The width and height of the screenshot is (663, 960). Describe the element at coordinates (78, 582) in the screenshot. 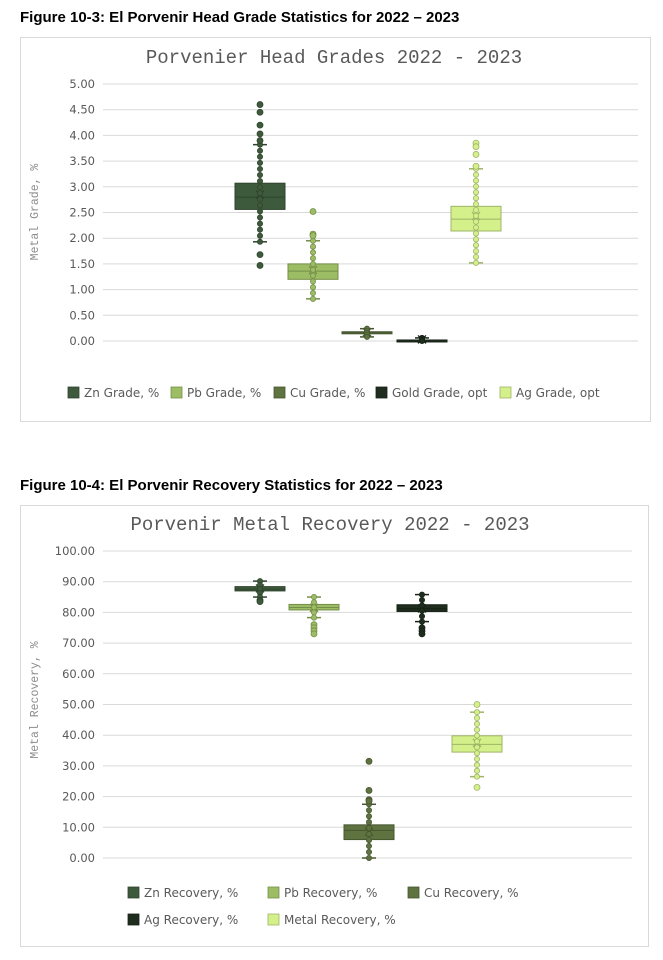

I see `y-tick-label: 90.00` at that location.